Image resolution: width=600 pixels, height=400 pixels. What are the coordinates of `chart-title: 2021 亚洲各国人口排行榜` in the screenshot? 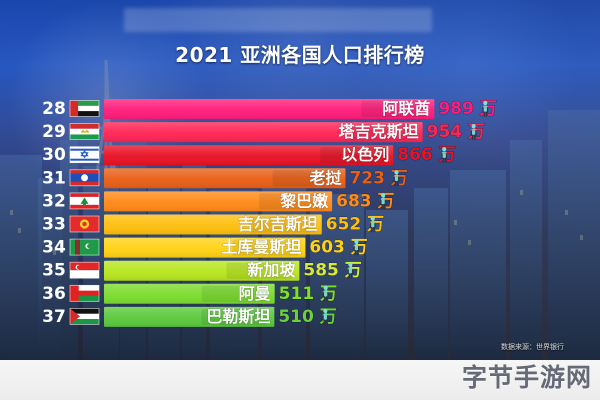 It's located at (300, 55).